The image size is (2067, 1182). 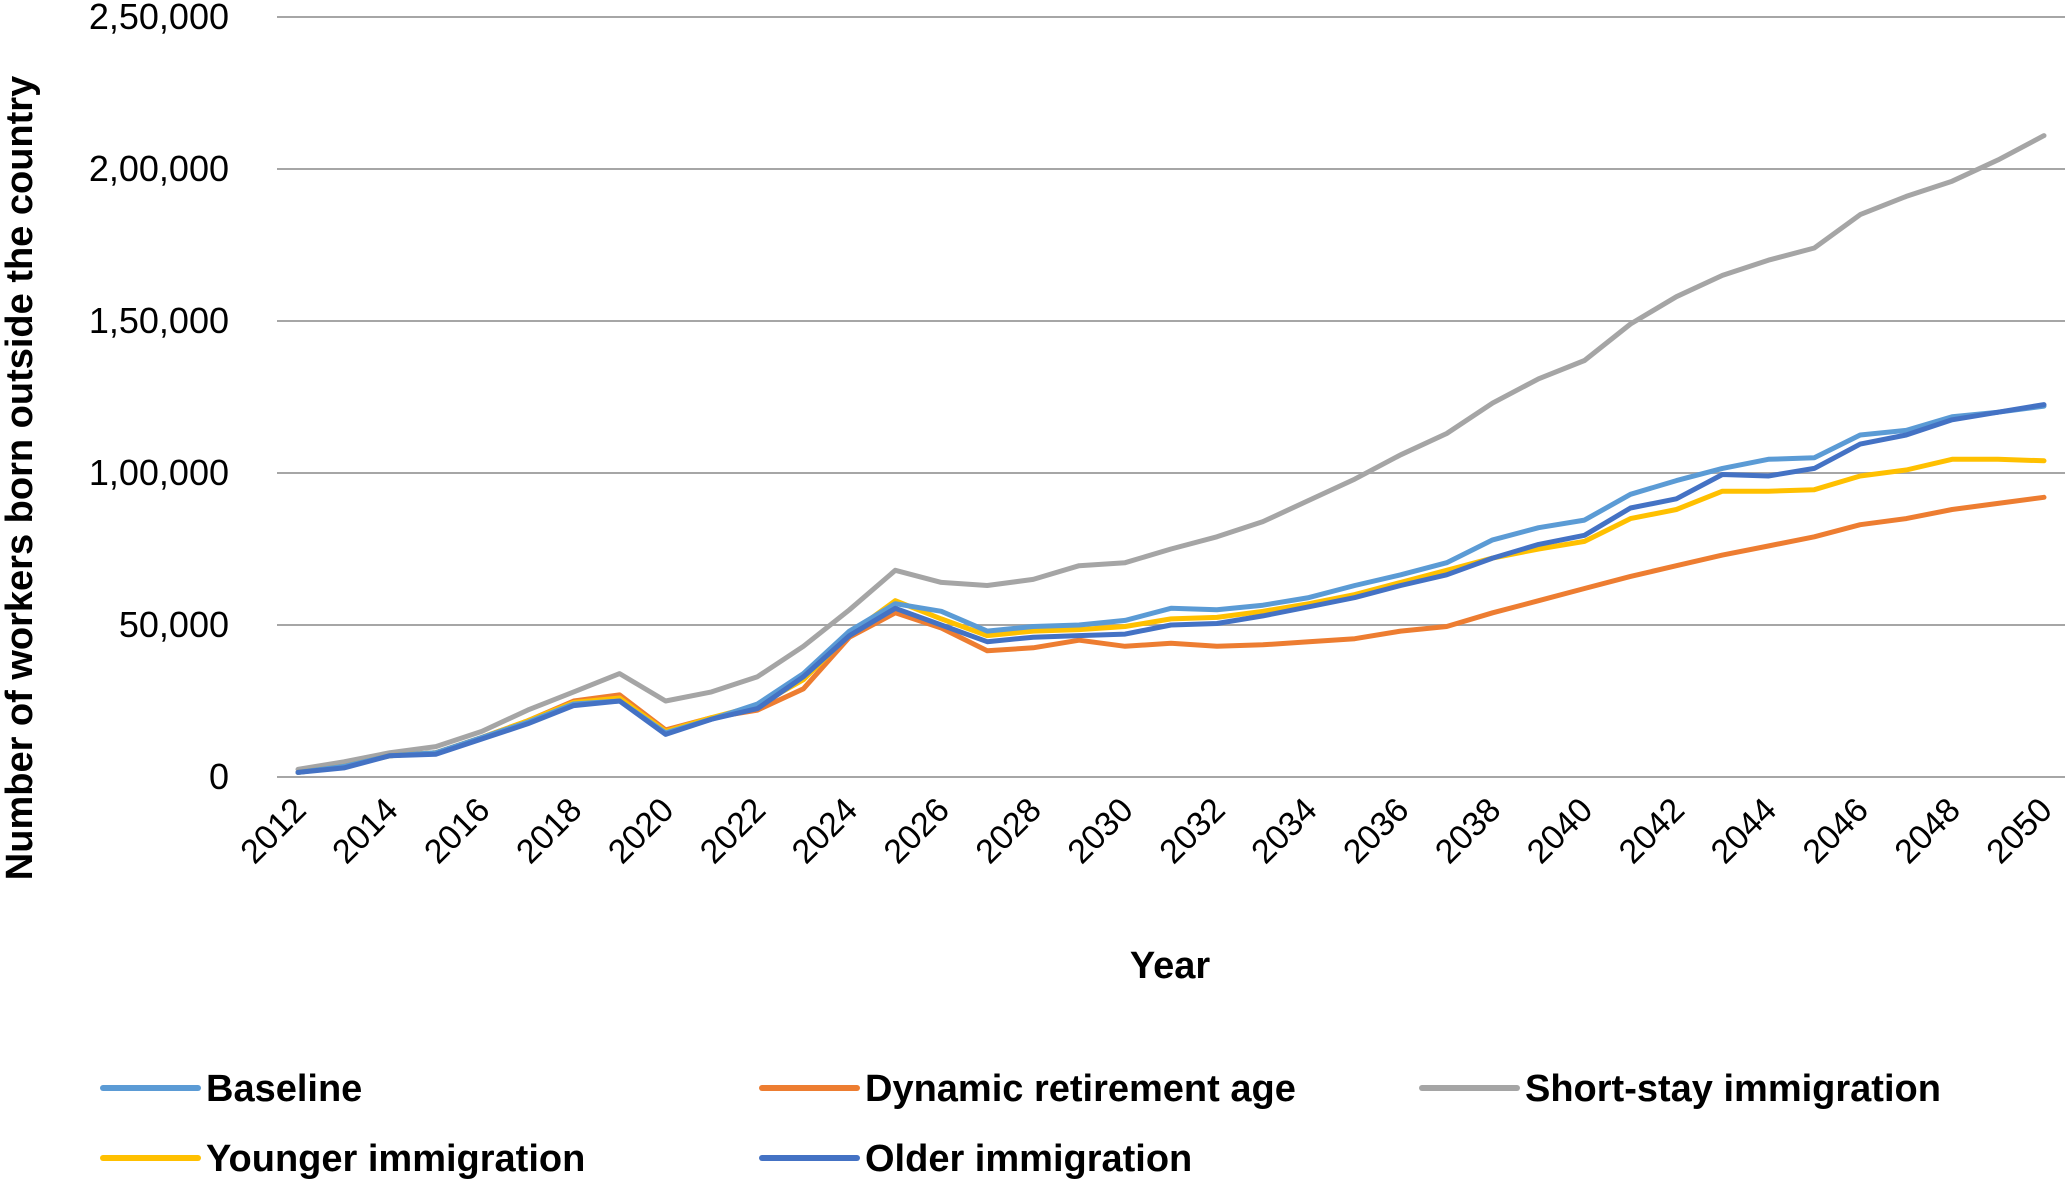 I want to click on x-tick-label: 2022, so click(x=733, y=831).